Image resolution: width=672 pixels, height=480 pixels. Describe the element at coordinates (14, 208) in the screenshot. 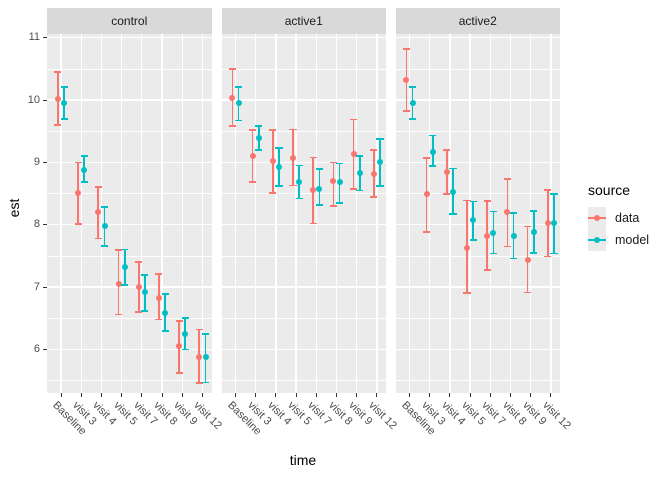

I see `y-axis-title: est` at that location.